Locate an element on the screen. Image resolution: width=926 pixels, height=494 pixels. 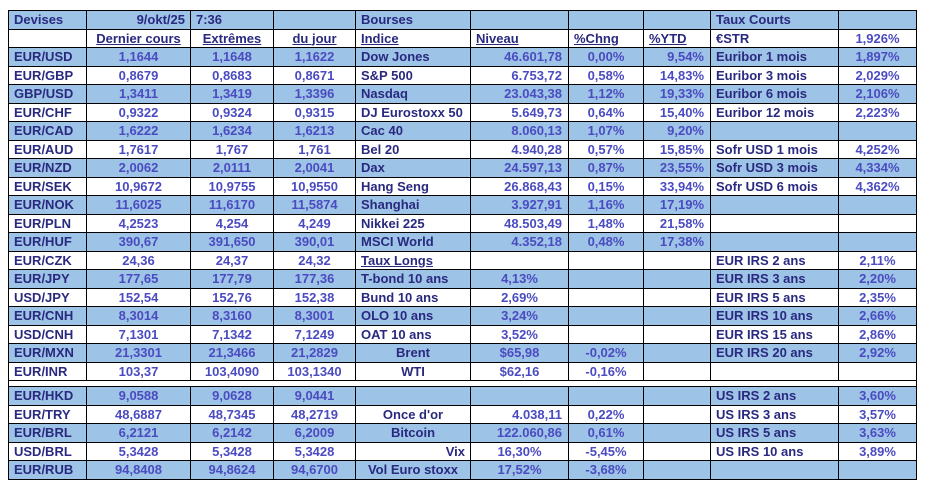
row-label: EUR/NOK is located at coordinates (47, 205).